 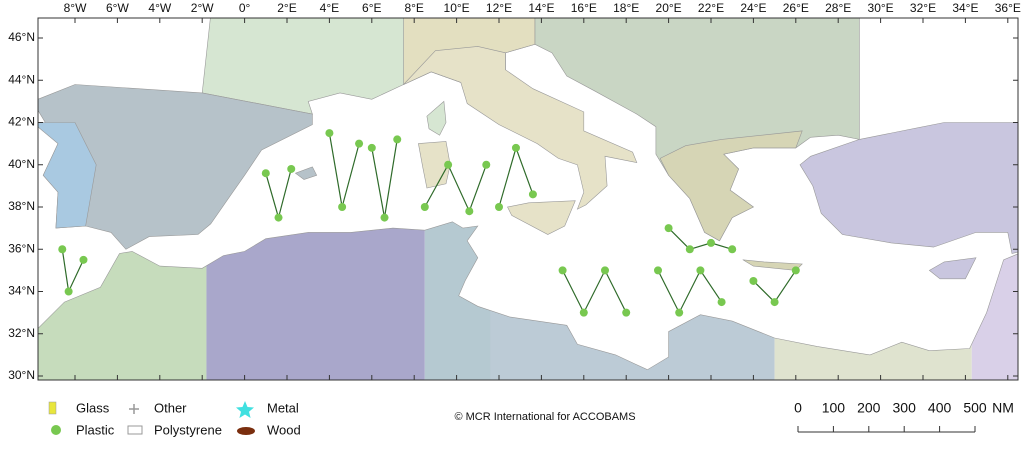 I want to click on italy, so click(x=520, y=128).